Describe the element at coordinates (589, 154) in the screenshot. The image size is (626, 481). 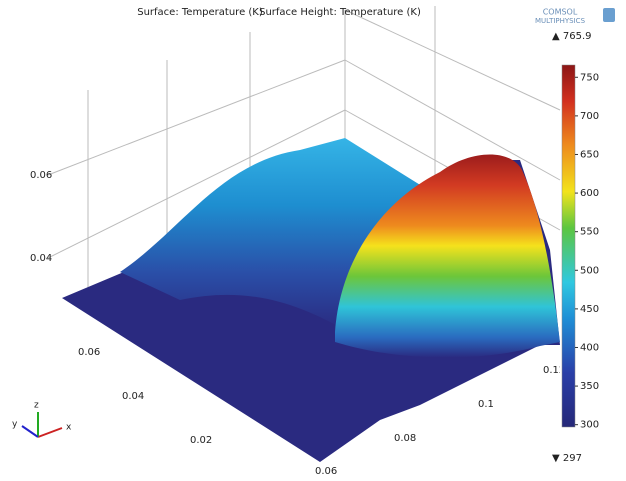
I see `colorbar-tick-label: 650` at that location.